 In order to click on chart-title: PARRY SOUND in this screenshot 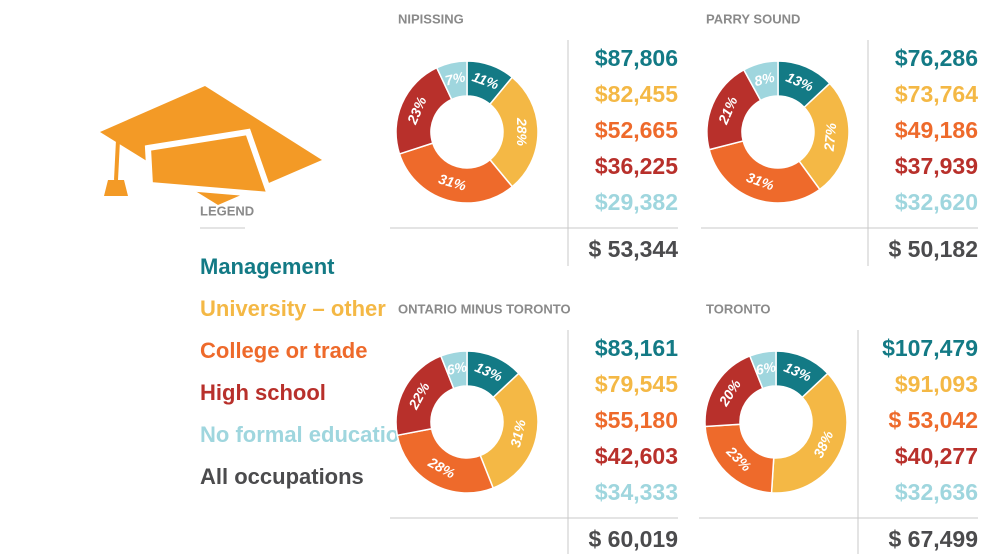, I will do `click(753, 18)`.